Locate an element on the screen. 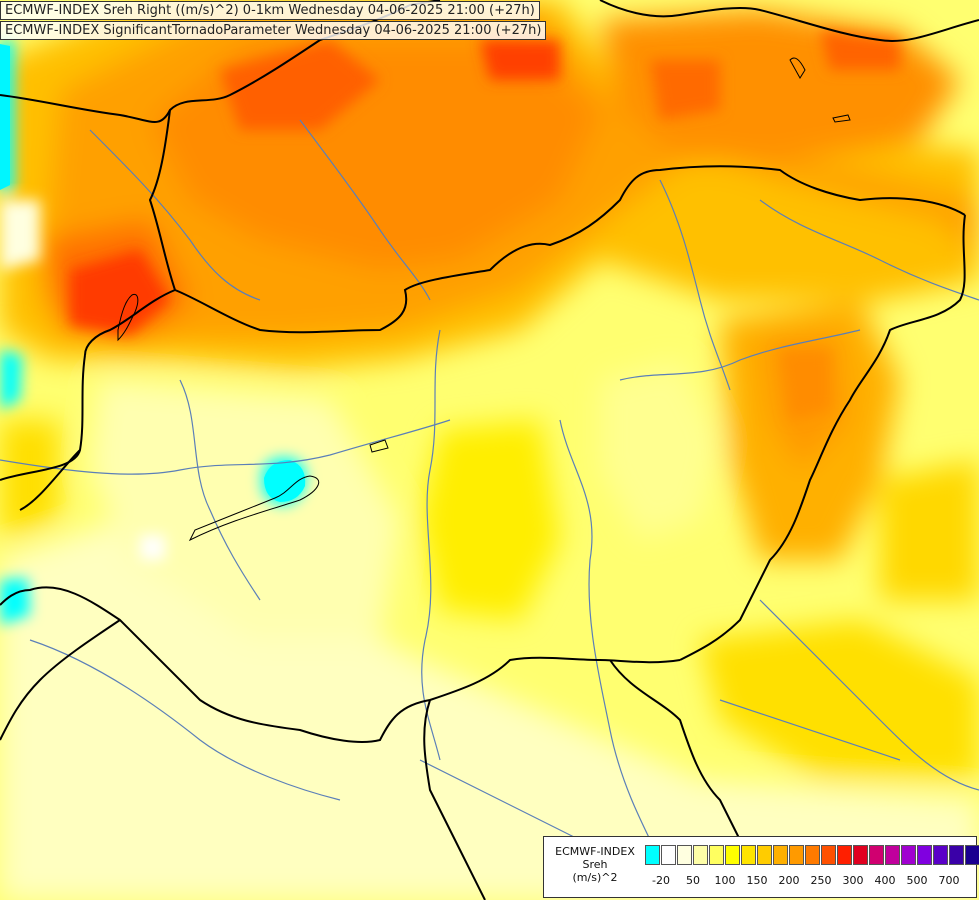 This screenshot has height=900, width=979. legend-unit: (m/s)^2 is located at coordinates (595, 877).